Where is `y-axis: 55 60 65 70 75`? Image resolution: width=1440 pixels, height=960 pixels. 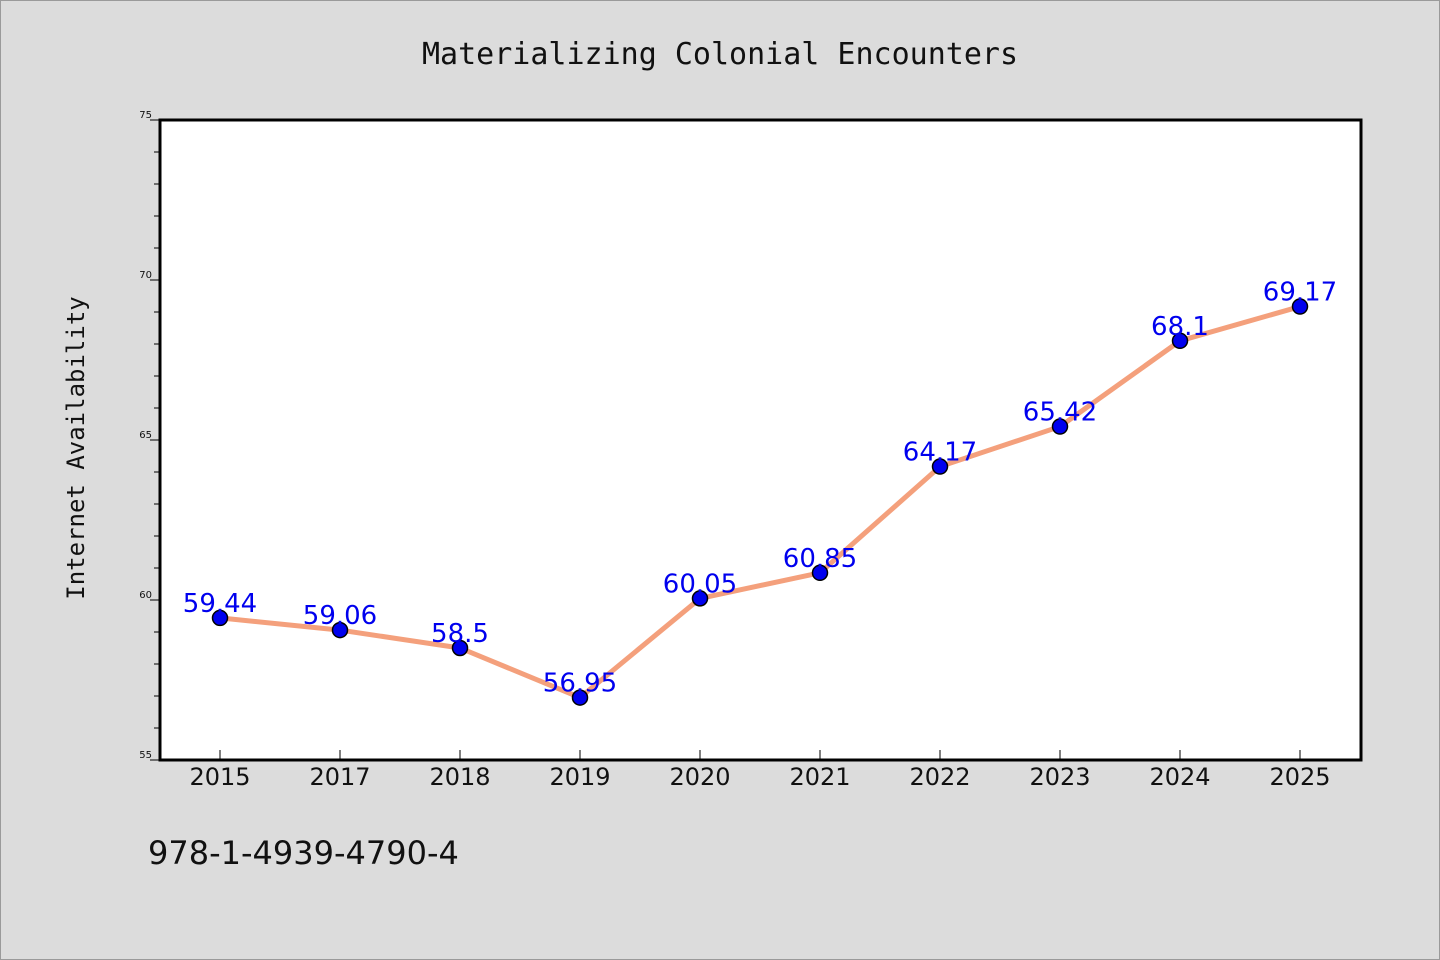 y-axis: 55 60 65 70 75 is located at coordinates (149, 435).